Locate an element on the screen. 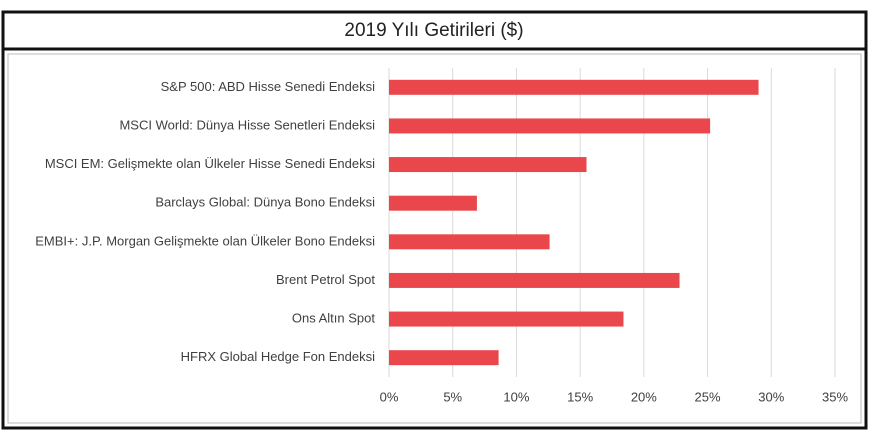 The image size is (880, 440). x-tick-label: 25% is located at coordinates (708, 396).